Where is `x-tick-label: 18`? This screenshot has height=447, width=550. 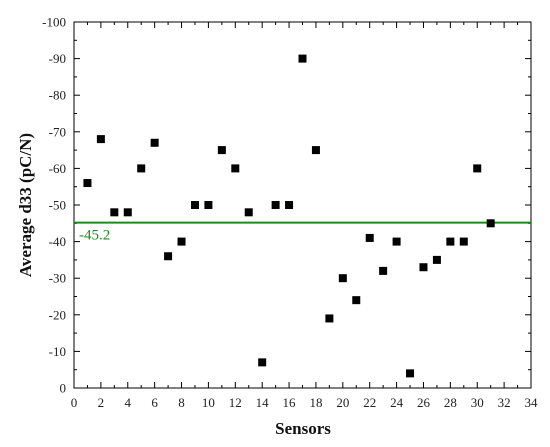 x-tick-label: 18 is located at coordinates (315, 402).